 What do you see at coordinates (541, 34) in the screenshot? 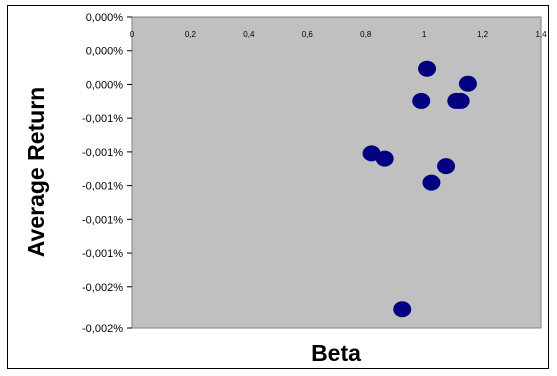
I see `x-tick-label: 1,4` at bounding box center [541, 34].